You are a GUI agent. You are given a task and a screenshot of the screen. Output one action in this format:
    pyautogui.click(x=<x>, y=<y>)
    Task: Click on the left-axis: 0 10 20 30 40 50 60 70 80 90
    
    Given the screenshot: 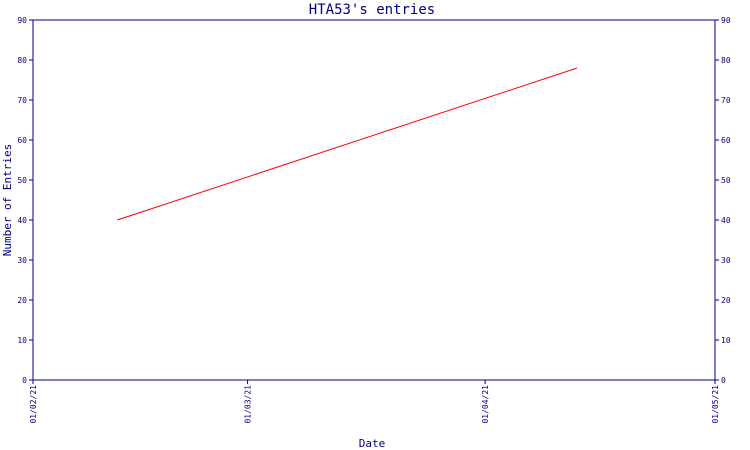 What is the action you would take?
    pyautogui.click(x=25, y=200)
    